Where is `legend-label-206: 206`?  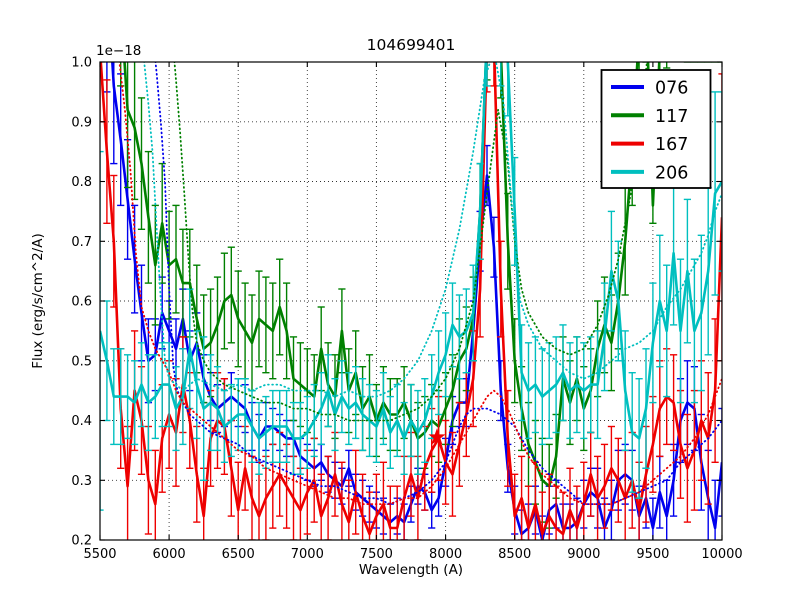
legend-label-206: 206 is located at coordinates (671, 173).